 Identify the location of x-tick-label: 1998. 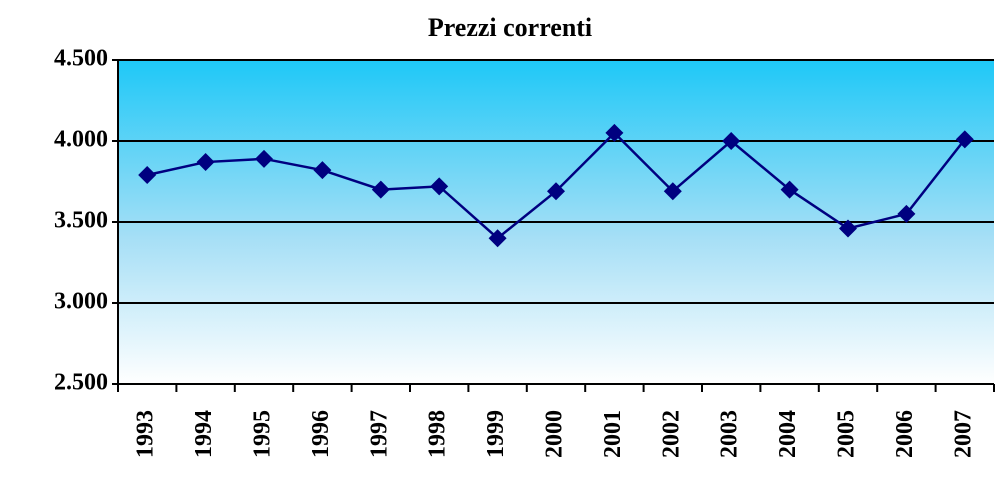
(438, 434).